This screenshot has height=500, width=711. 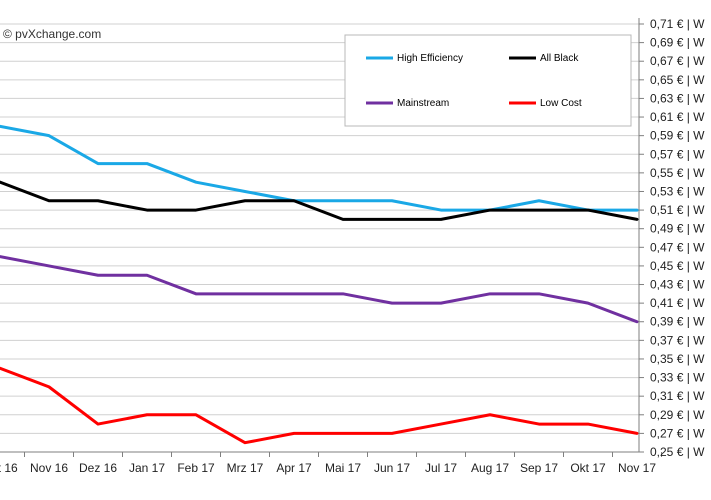 I want to click on legend-label: All Black, so click(x=559, y=58).